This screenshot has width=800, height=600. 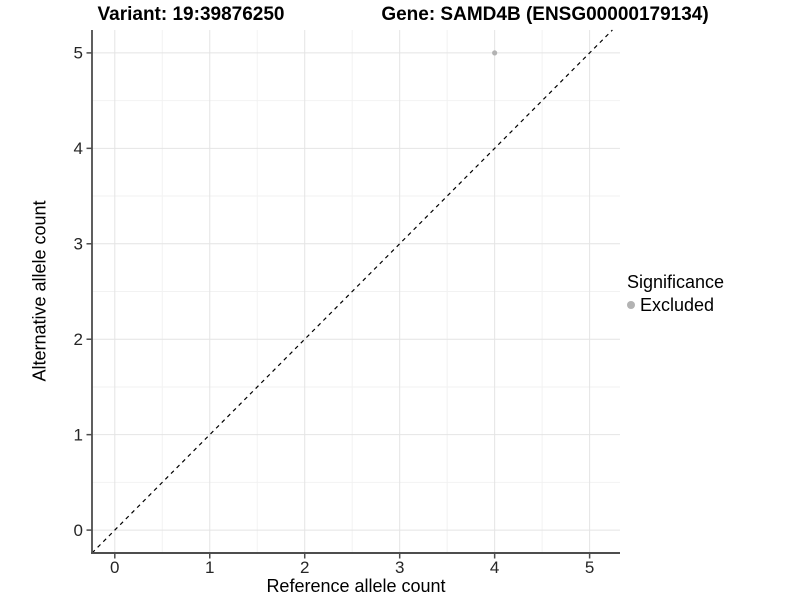 What do you see at coordinates (675, 293) in the screenshot?
I see `legend: Significance Excluded` at bounding box center [675, 293].